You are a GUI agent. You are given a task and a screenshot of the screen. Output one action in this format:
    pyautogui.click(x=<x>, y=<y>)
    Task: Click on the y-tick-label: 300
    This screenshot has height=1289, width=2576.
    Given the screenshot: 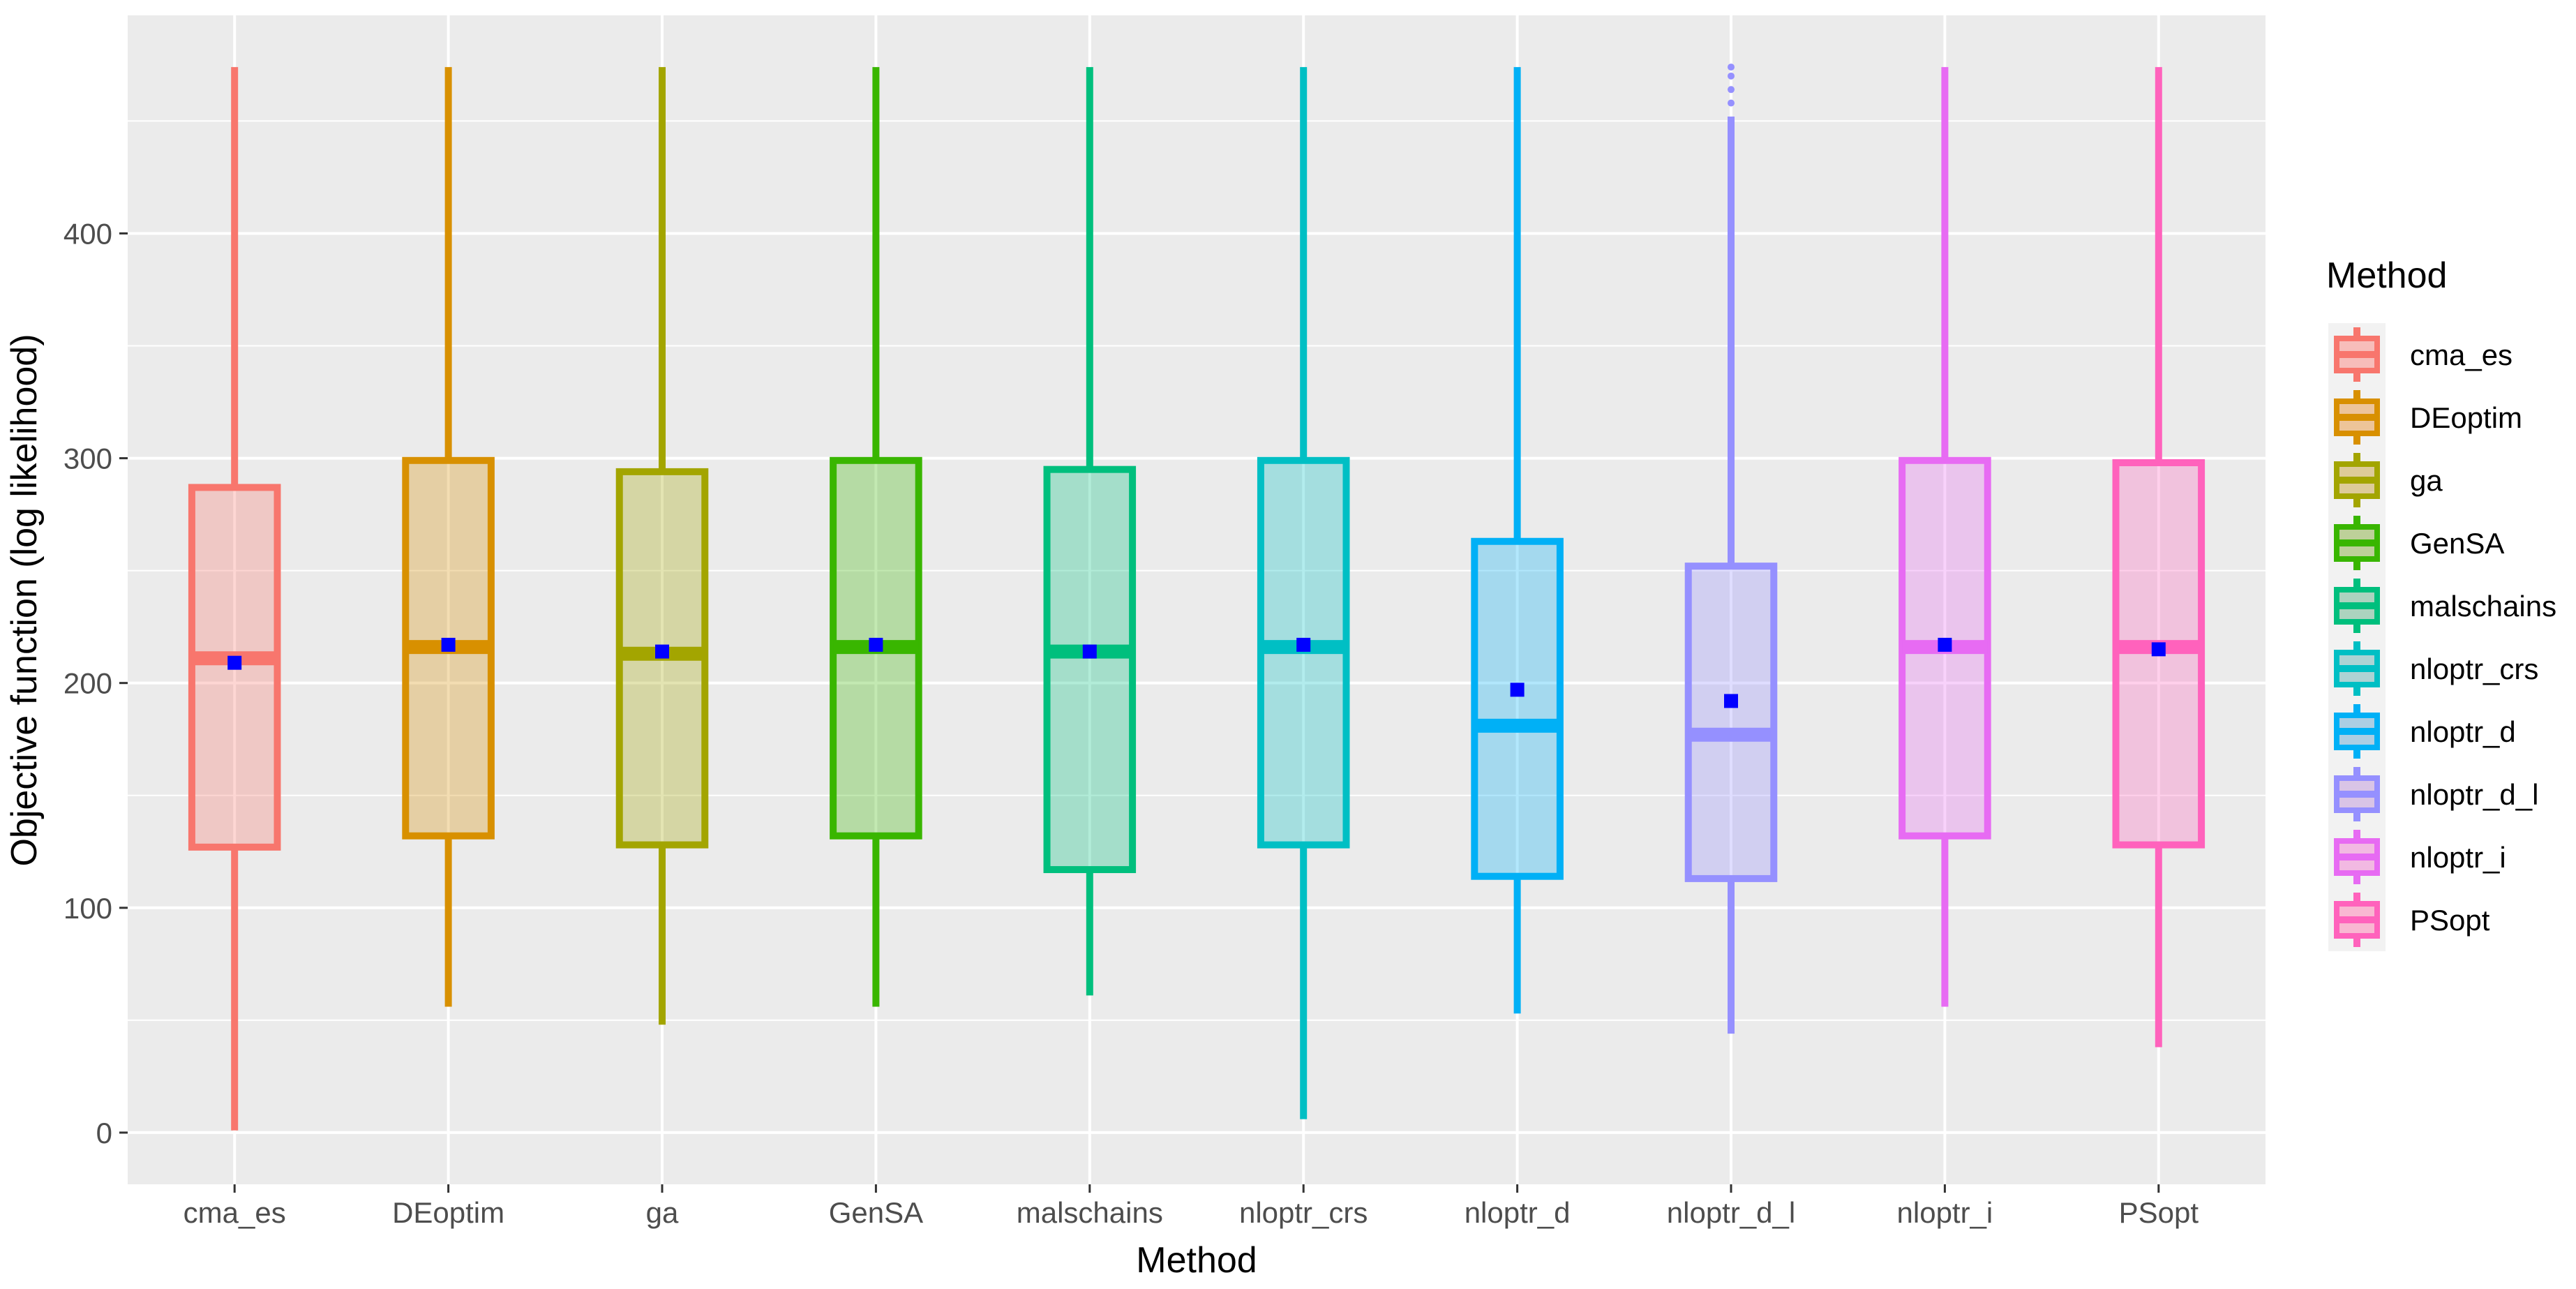 What is the action you would take?
    pyautogui.click(x=87, y=459)
    